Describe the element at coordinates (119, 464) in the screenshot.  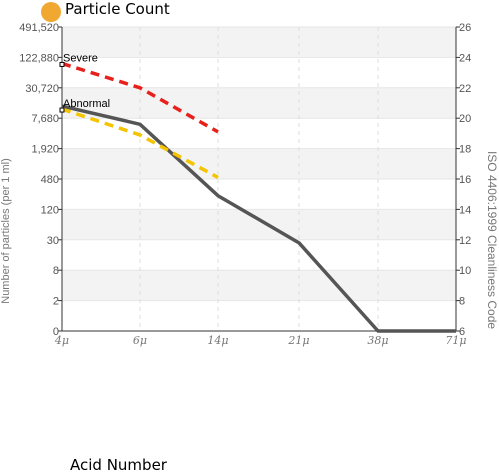
I see `x-axis-title: Acid Number` at that location.